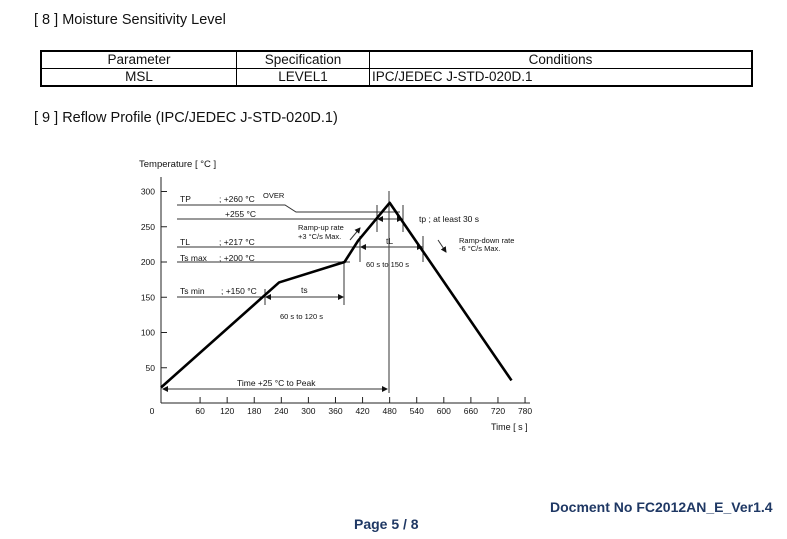 This screenshot has width=787, height=539. I want to click on t255-label: +255 °C, so click(240, 214).